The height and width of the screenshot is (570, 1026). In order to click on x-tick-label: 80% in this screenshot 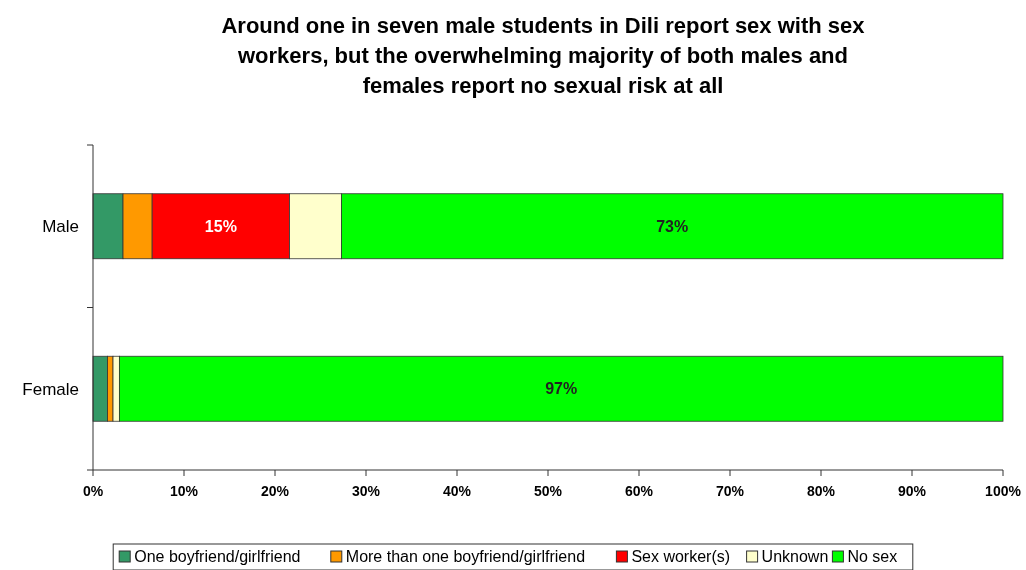, I will do `click(821, 491)`.